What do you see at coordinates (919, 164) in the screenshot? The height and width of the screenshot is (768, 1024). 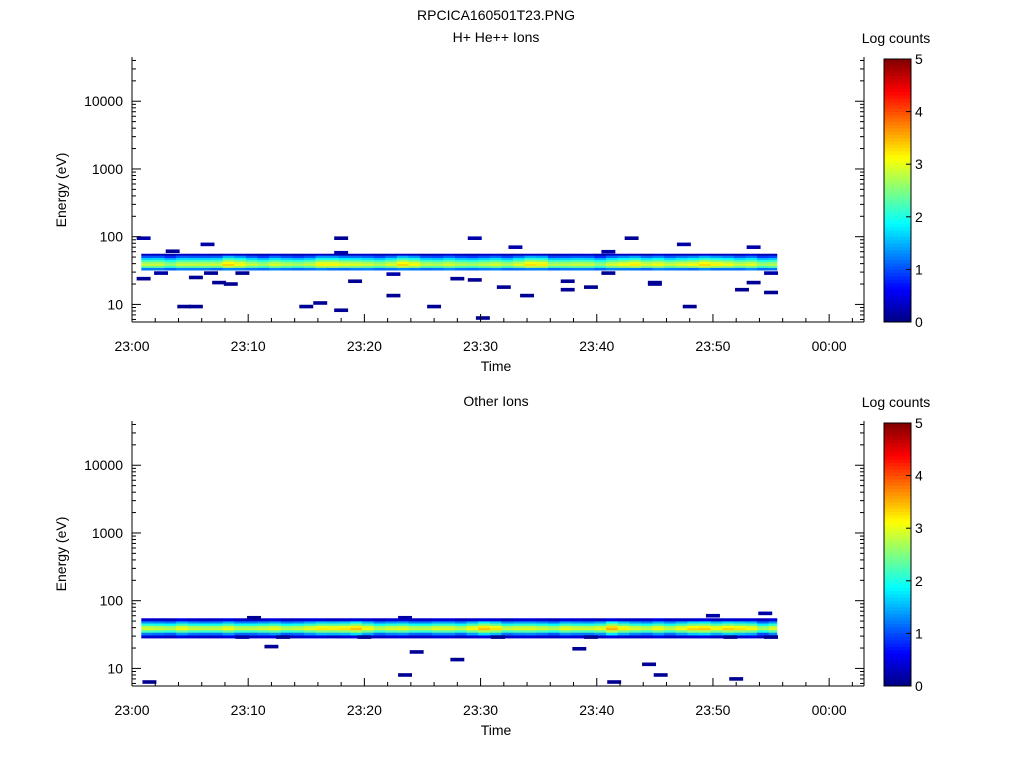 I see `colorbar-tick-label: 3` at bounding box center [919, 164].